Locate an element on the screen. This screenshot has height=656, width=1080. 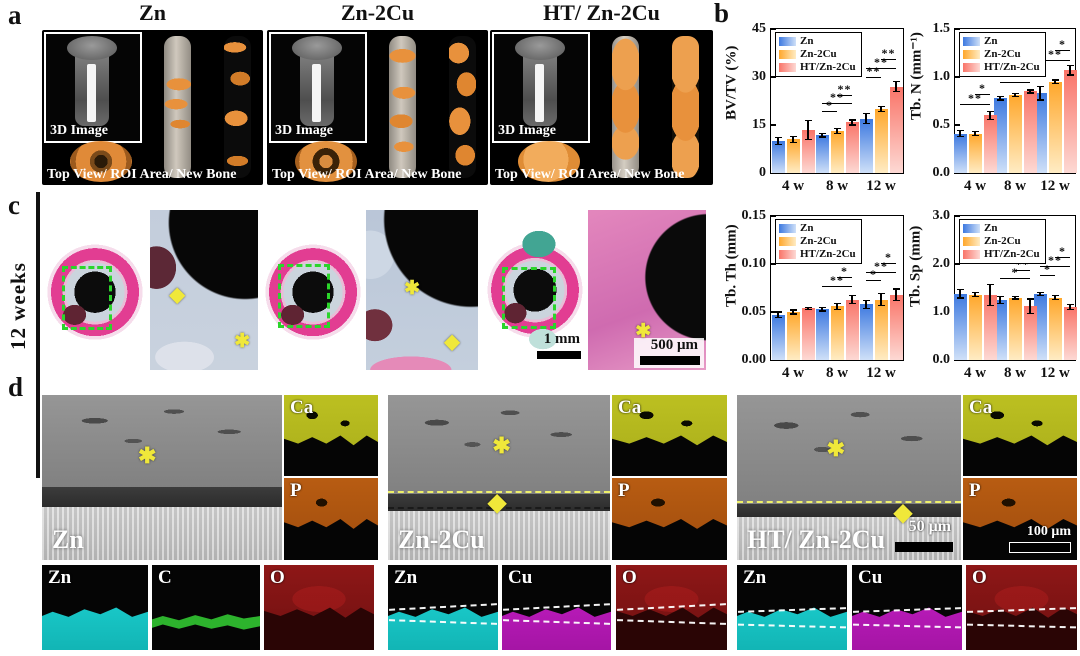
top-view-render is located at coordinates (101, 161).